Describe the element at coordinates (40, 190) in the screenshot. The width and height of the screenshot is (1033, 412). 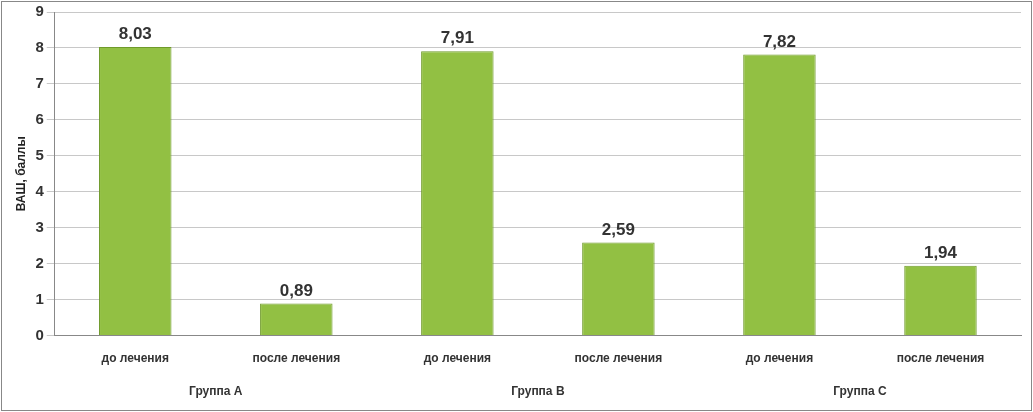
I see `y-tick-label: 4` at that location.